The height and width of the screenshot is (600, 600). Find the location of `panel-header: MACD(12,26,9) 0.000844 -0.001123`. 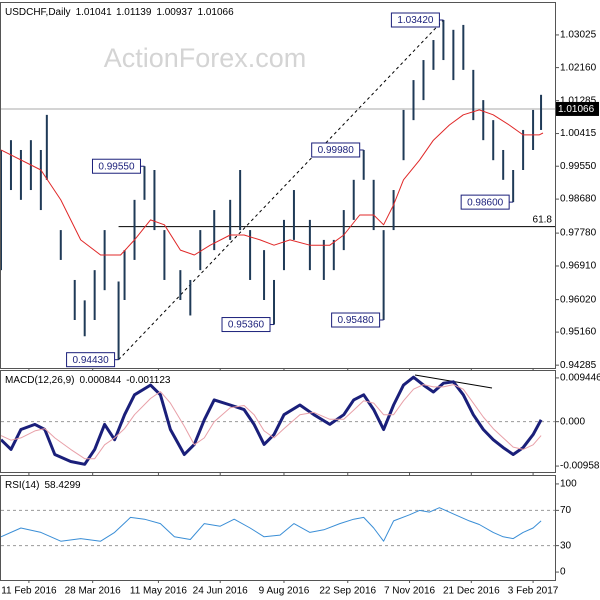

panel-header: MACD(12,26,9) 0.000844 -0.001123 is located at coordinates (88, 380).